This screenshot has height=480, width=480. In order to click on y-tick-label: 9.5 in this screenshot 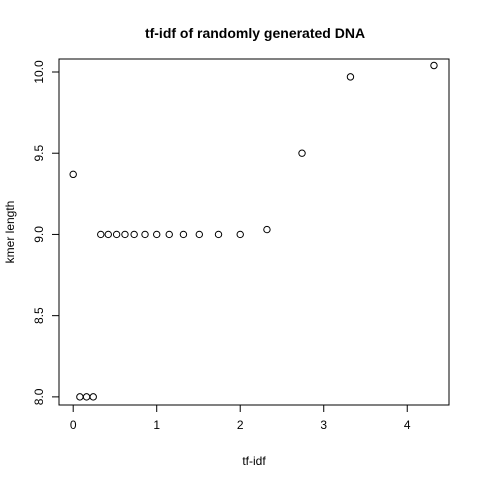, I will do `click(39, 153)`.